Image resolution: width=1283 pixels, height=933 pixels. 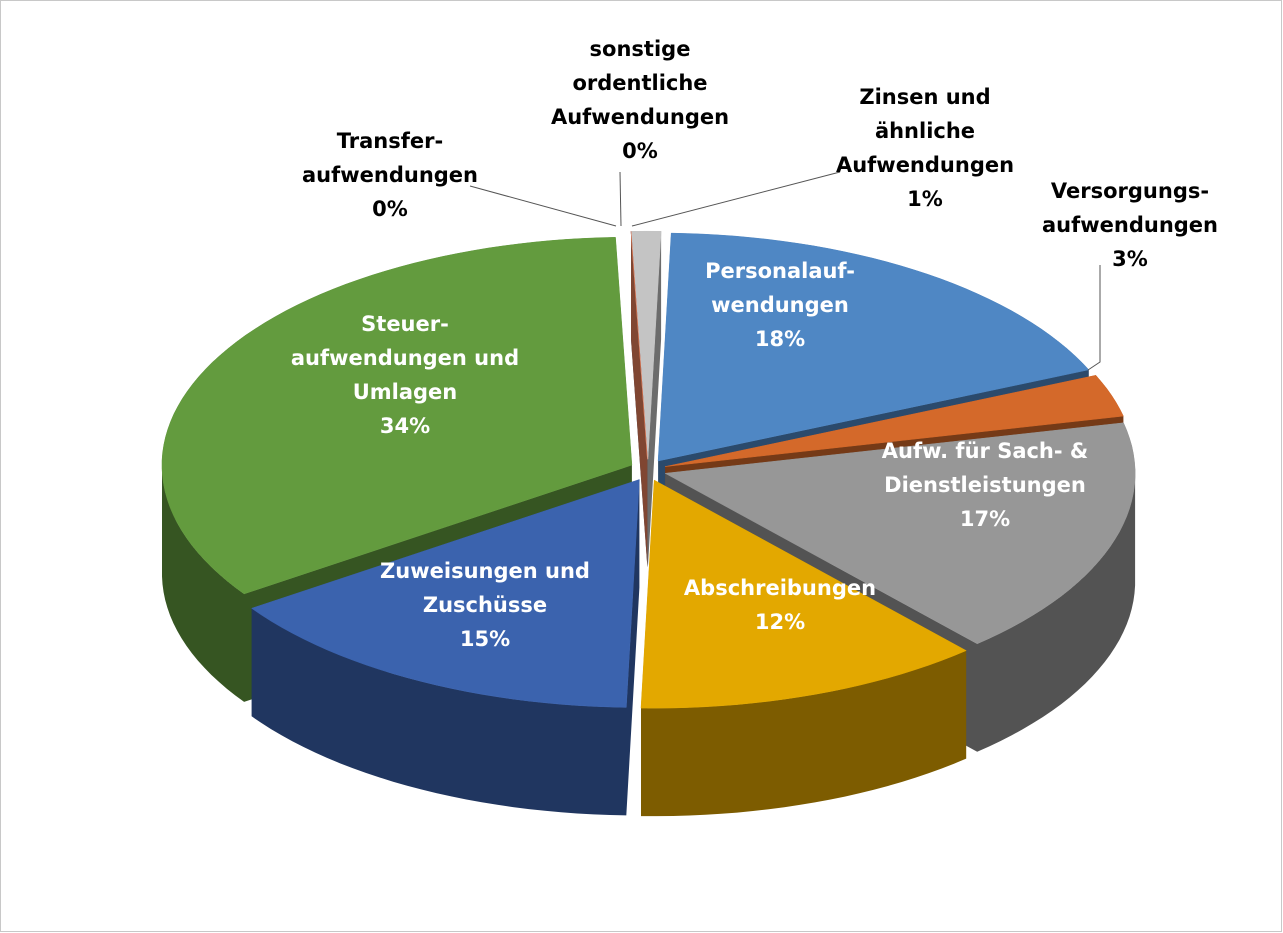 I want to click on value-label: 12%, so click(x=780, y=622).